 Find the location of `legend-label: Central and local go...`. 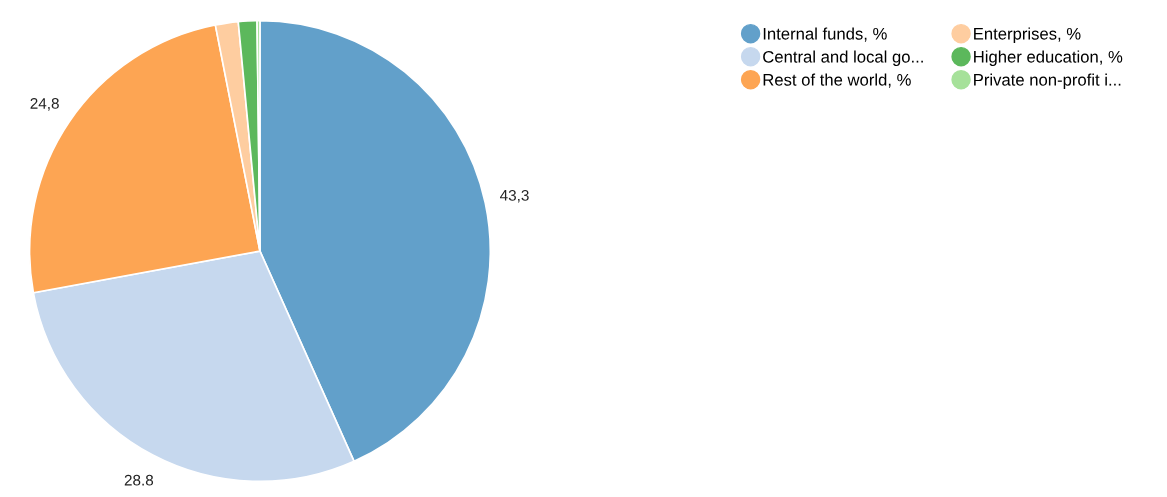

legend-label: Central and local go... is located at coordinates (843, 58).